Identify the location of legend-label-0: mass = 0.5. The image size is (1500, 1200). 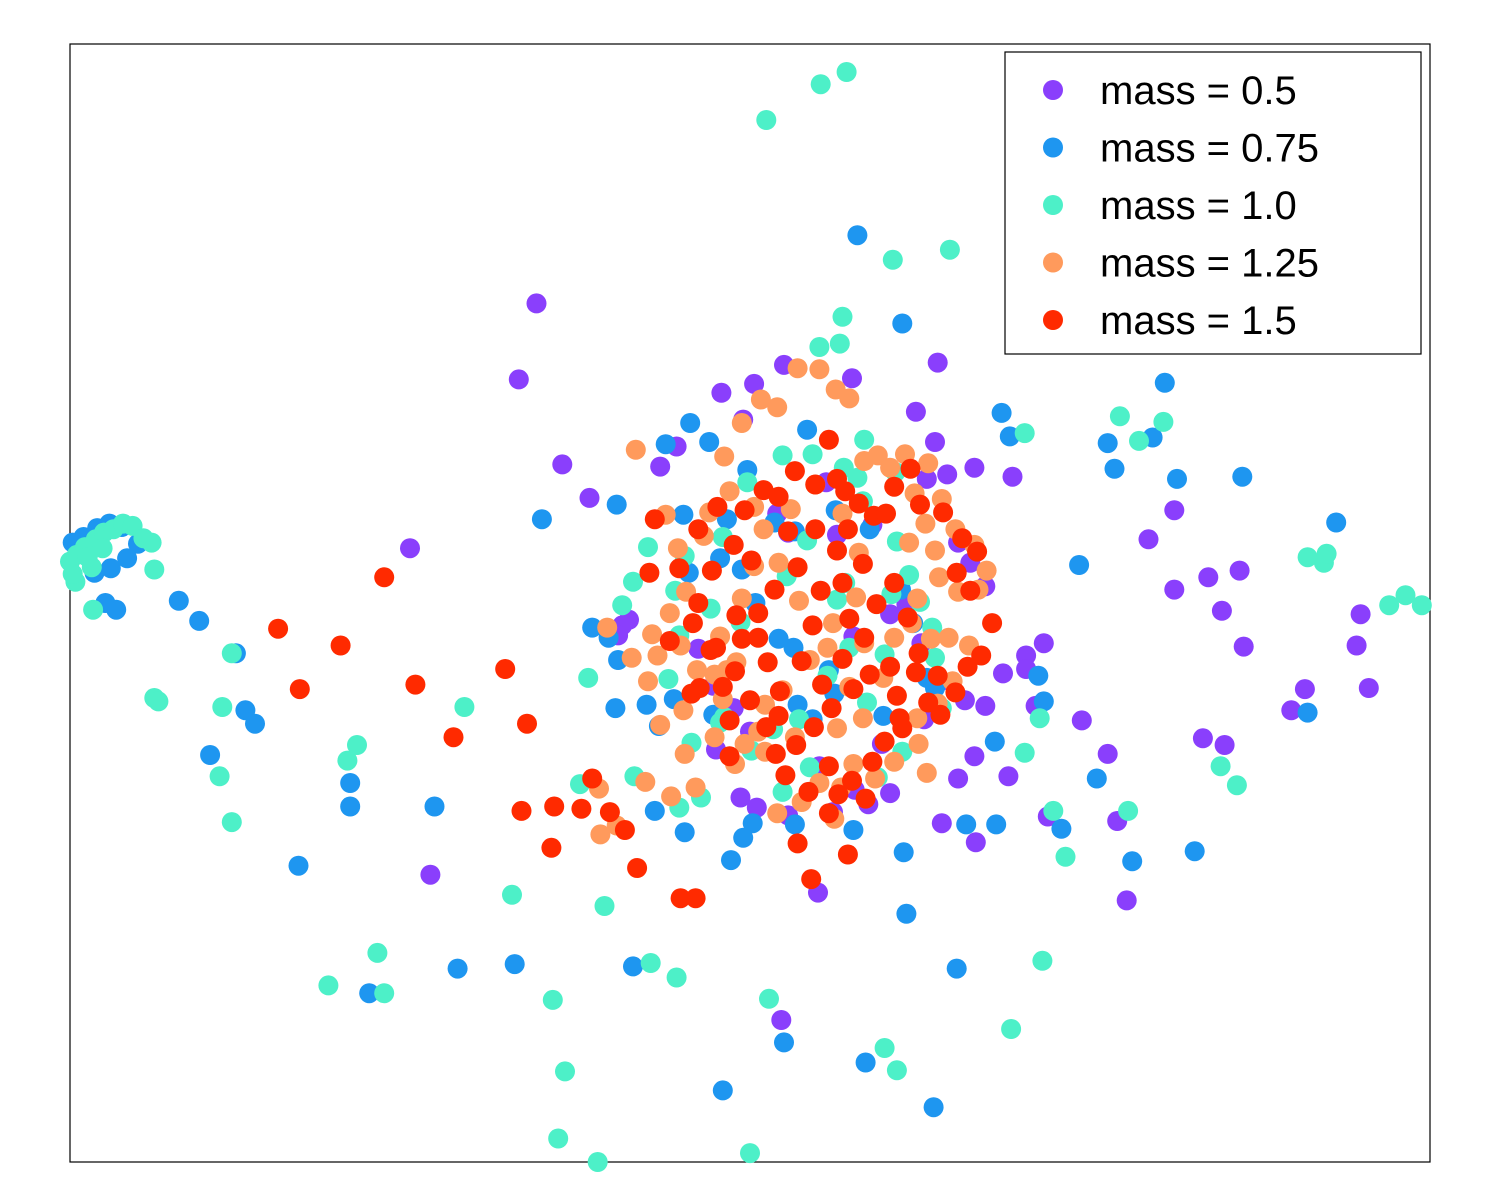
(1198, 91).